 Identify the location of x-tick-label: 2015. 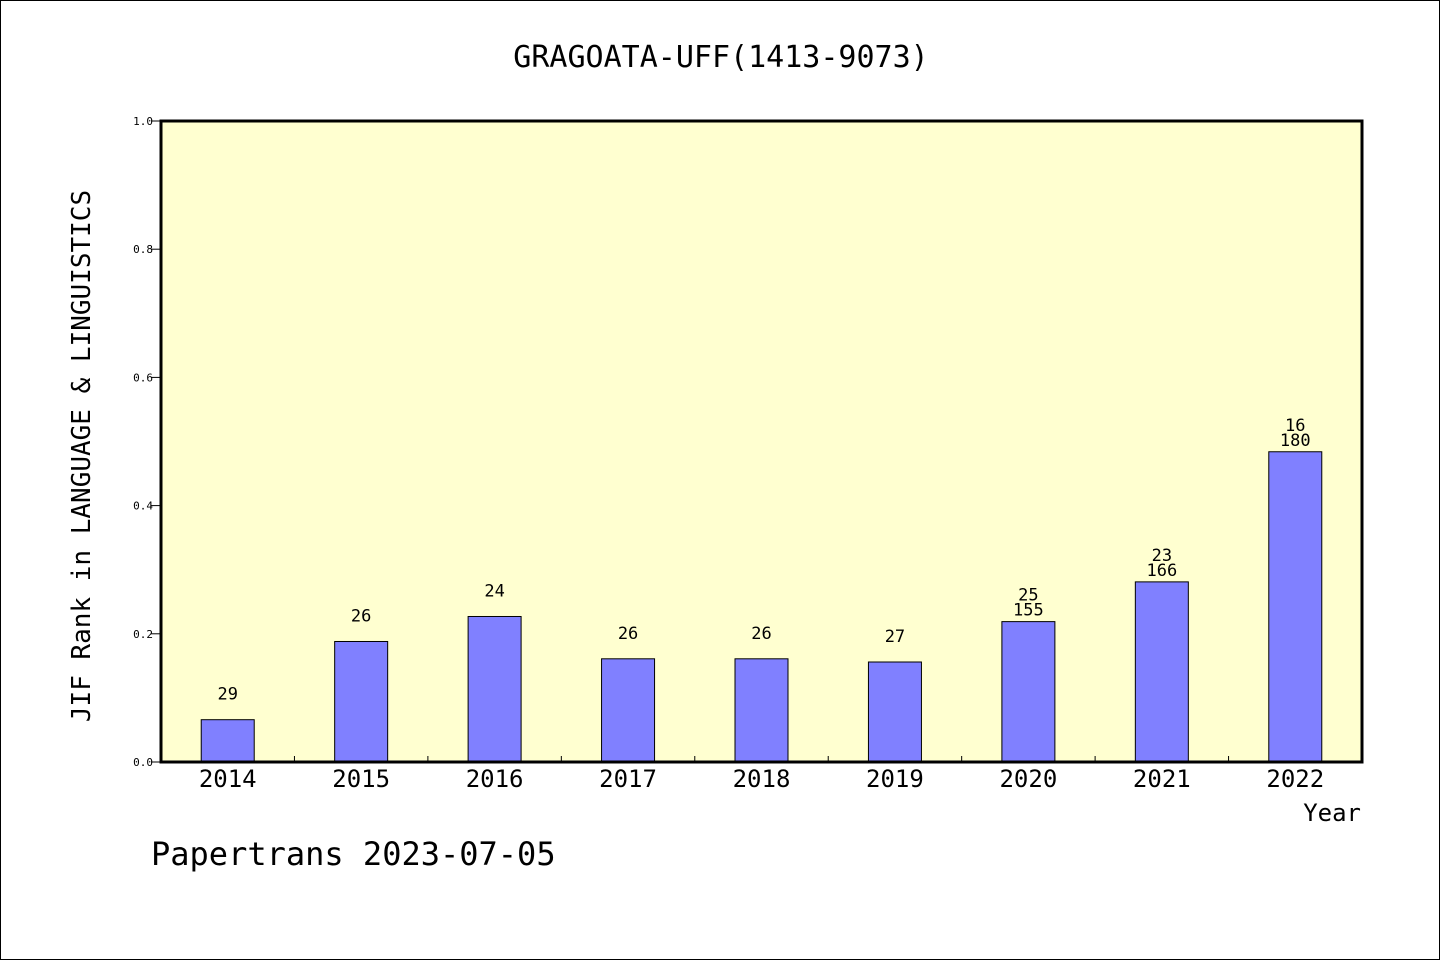
(361, 779).